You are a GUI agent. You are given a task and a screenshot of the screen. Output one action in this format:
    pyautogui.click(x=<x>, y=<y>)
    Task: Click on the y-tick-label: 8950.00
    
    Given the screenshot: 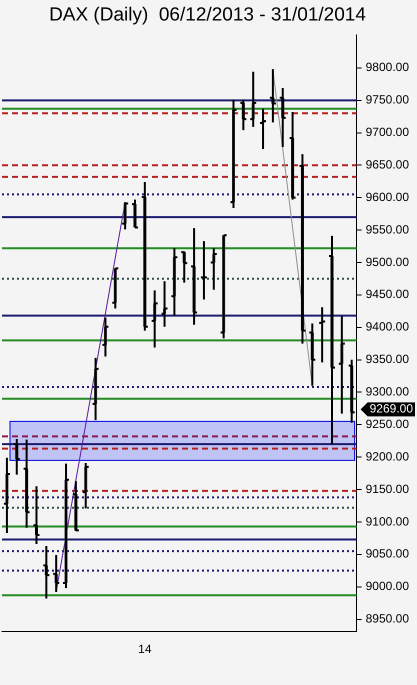 What is the action you would take?
    pyautogui.click(x=388, y=619)
    